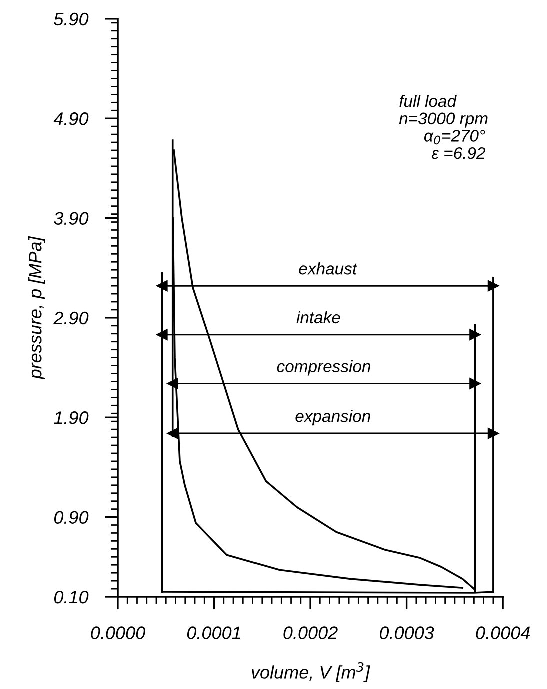  What do you see at coordinates (311, 672) in the screenshot?
I see `x-axis-title: volume, V [m$^{3}$]` at bounding box center [311, 672].